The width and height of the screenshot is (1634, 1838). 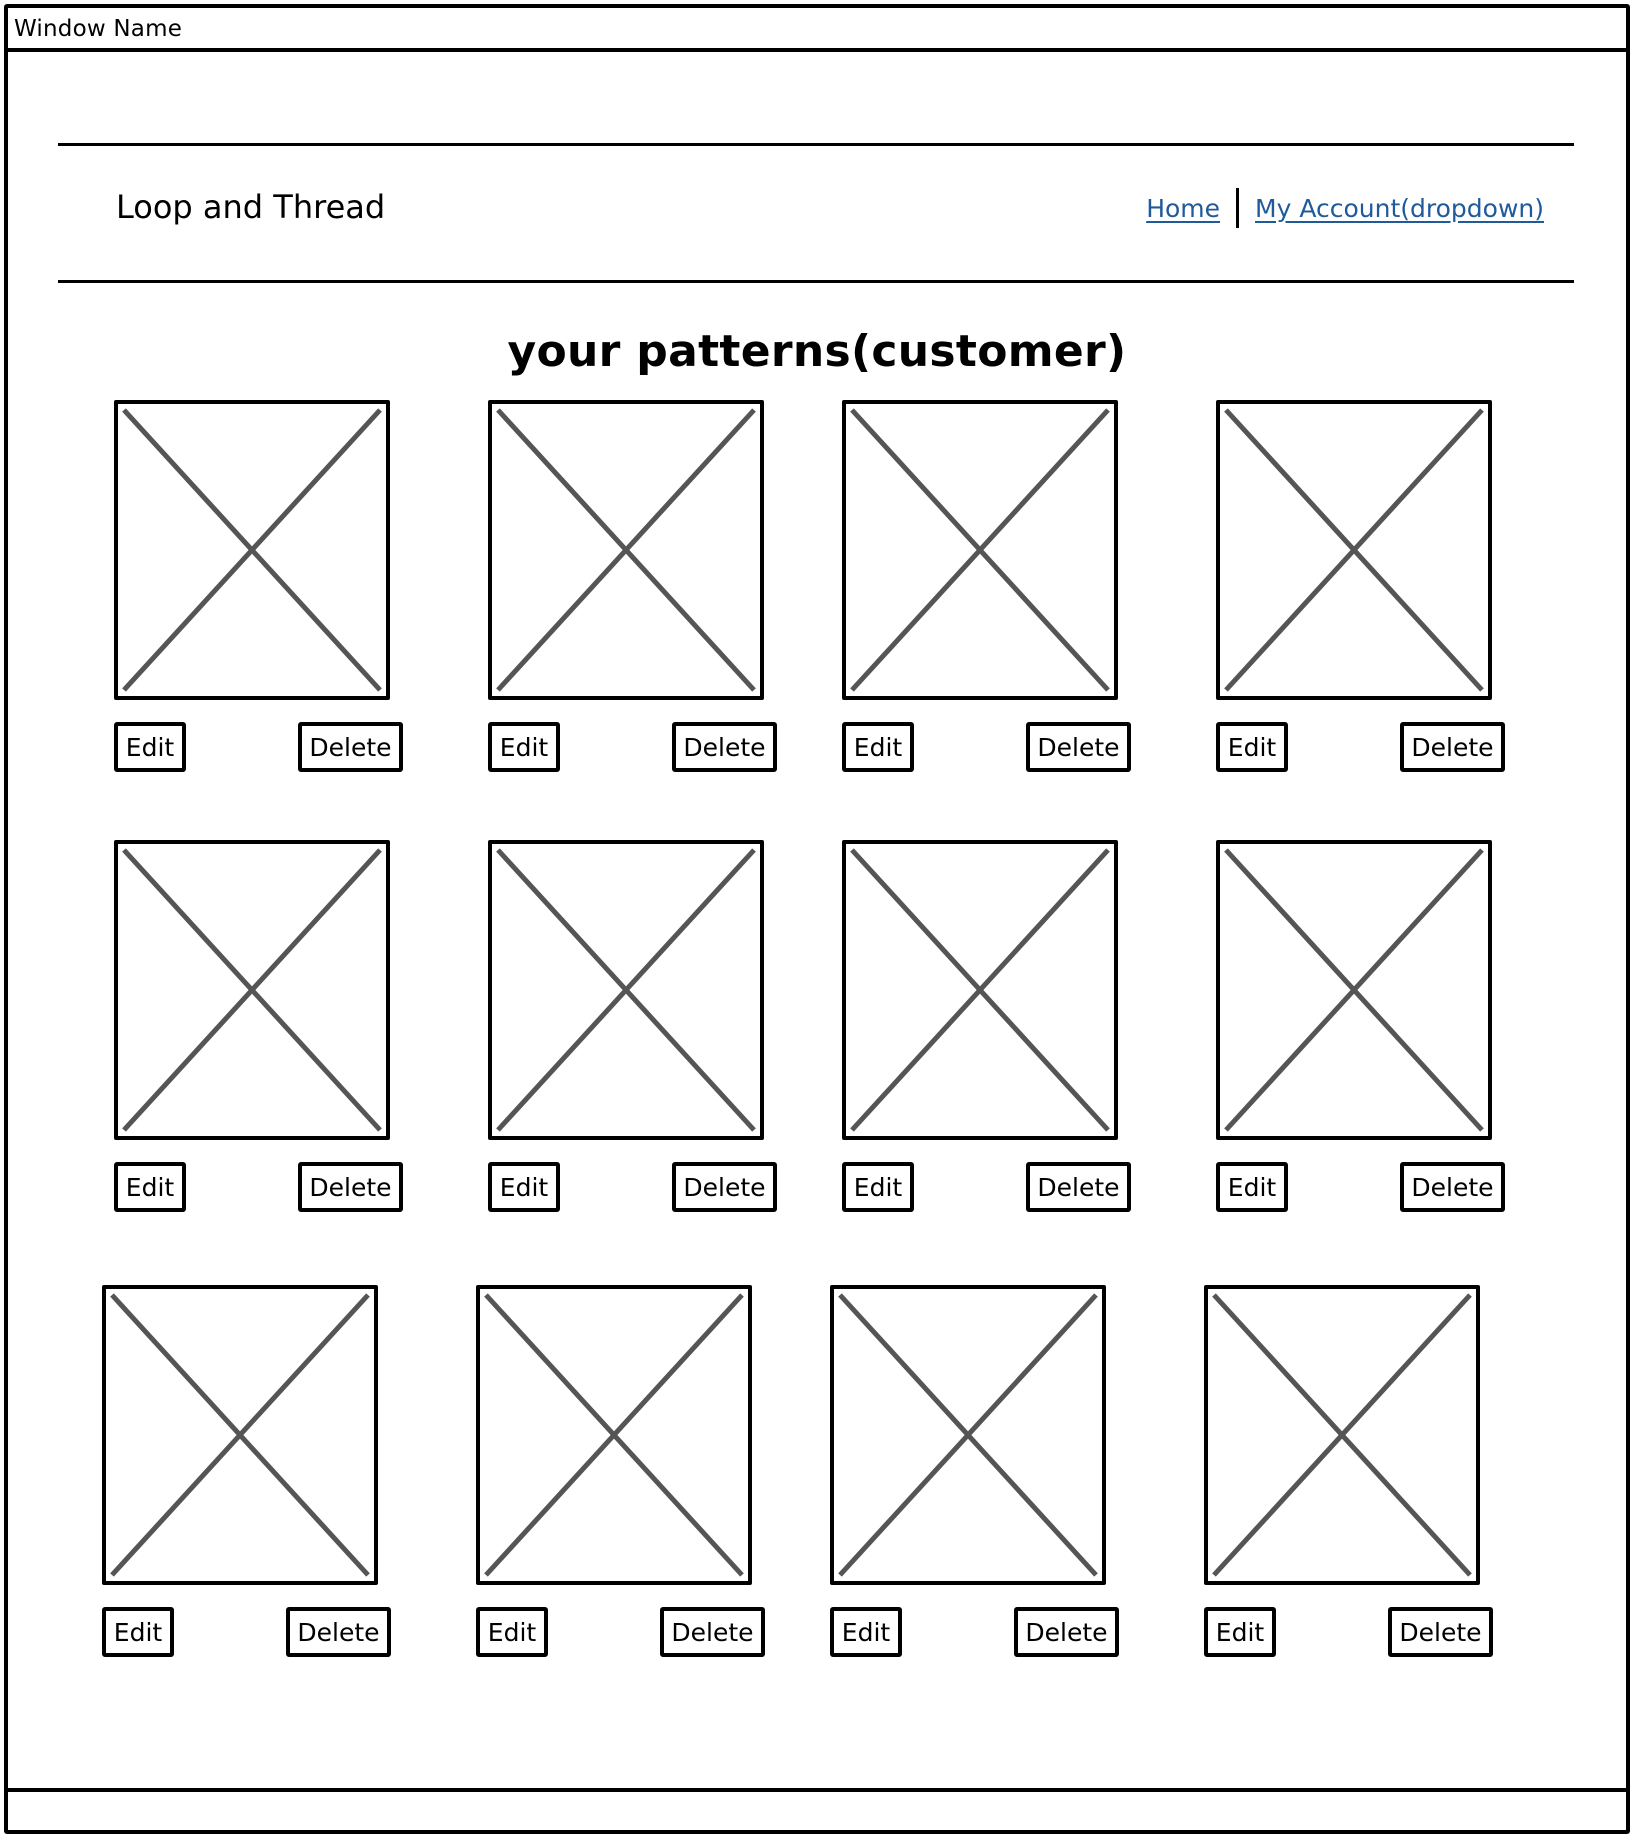 What do you see at coordinates (817, 30) in the screenshot?
I see `title-bar: Window Name` at bounding box center [817, 30].